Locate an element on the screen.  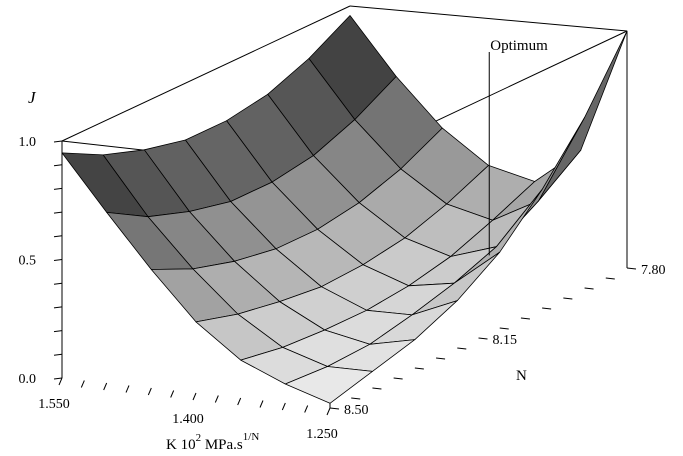
z-tick-label: 1.0 is located at coordinates (28, 142).